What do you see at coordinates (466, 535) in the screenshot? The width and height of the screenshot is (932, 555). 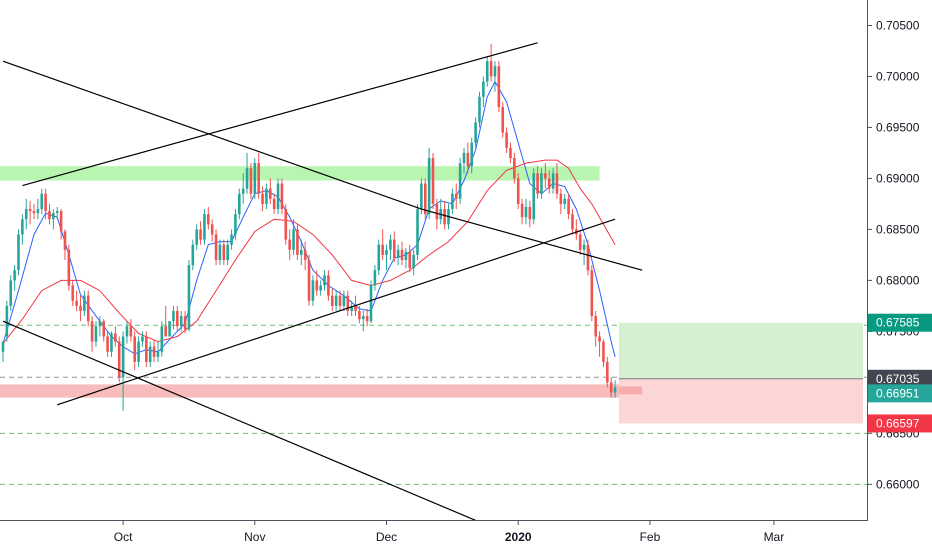 I see `time-scale-bg` at bounding box center [466, 535].